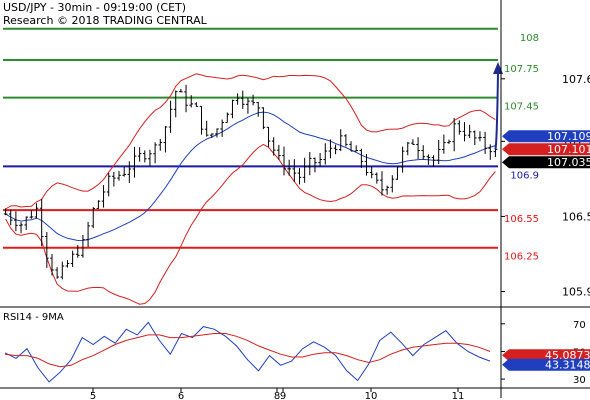  Describe the element at coordinates (521, 257) in the screenshot. I see `level-label: 106.25` at that location.